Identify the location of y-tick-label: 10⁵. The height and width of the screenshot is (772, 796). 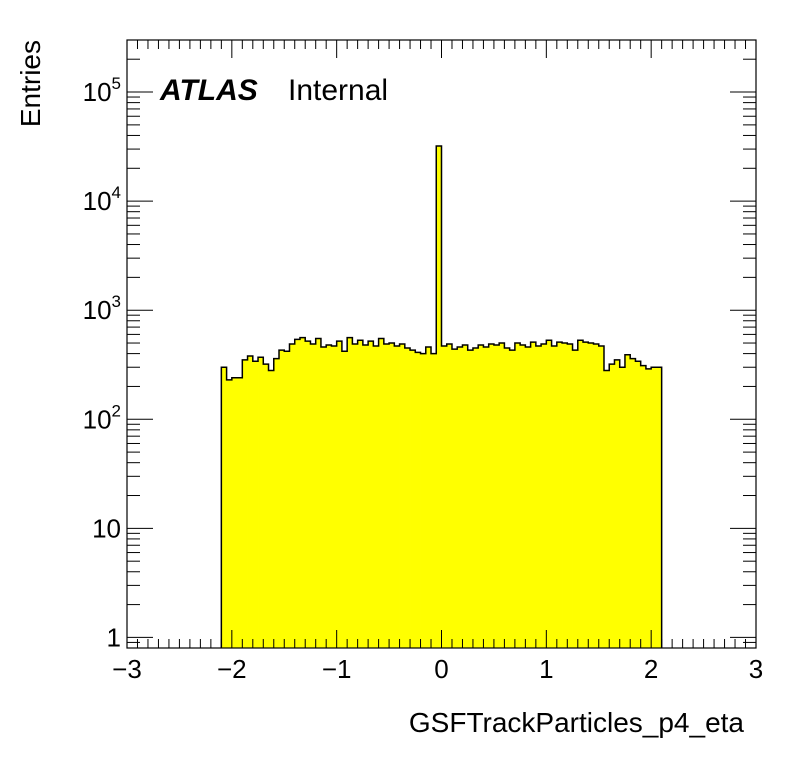
(102, 90).